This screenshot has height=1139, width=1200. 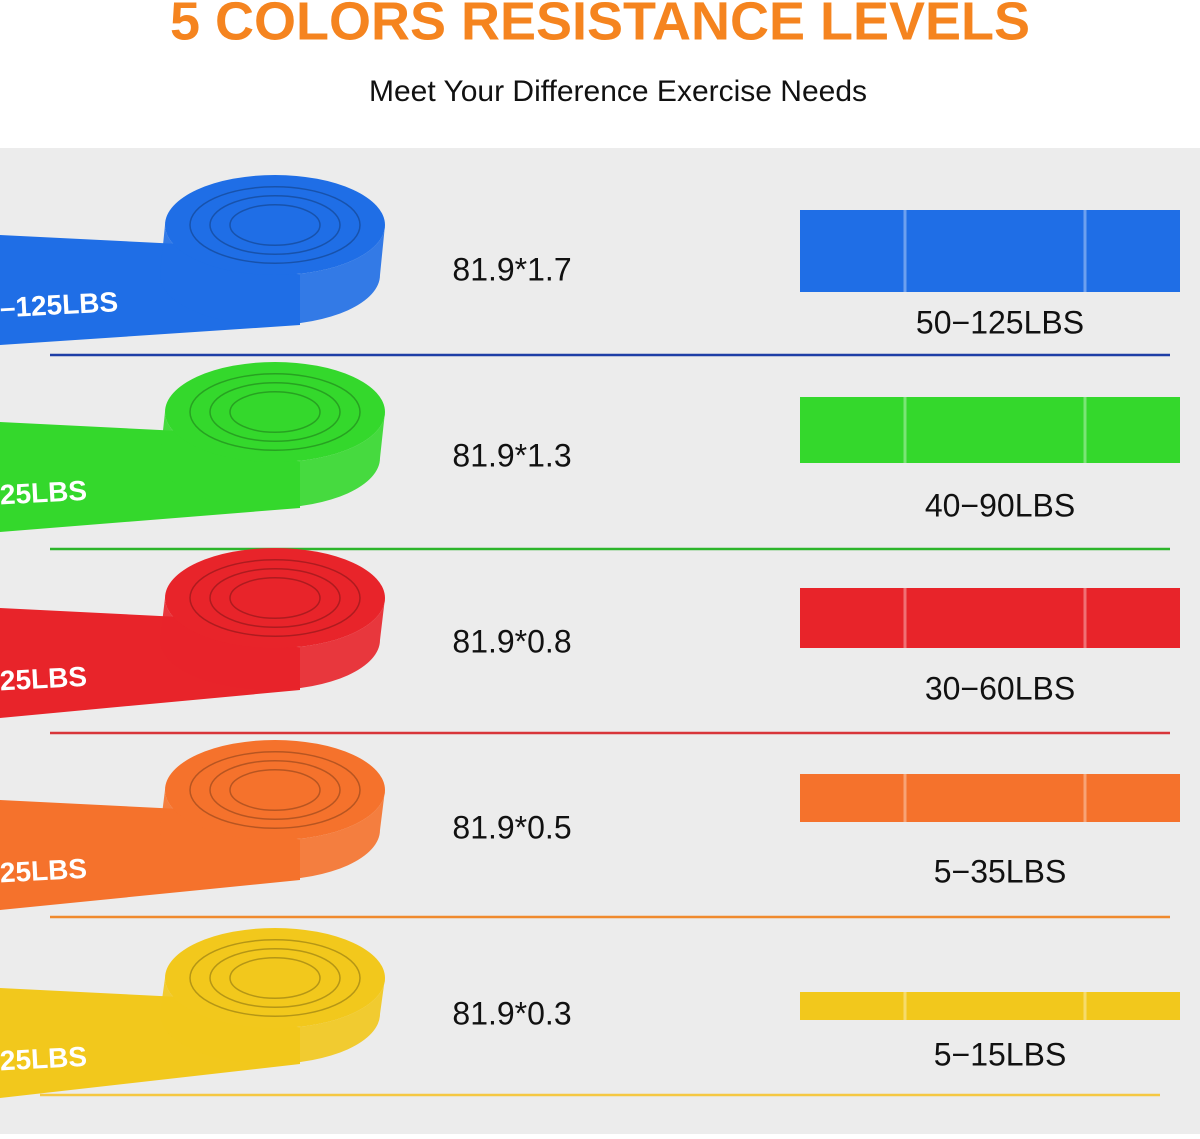 What do you see at coordinates (511, 455) in the screenshot?
I see `size: 81.9*1.3` at bounding box center [511, 455].